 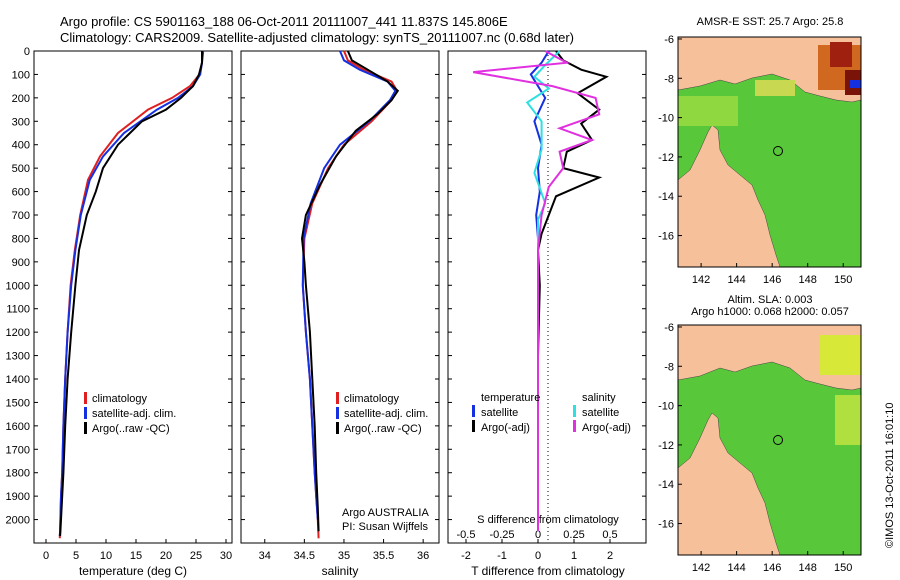 I want to click on salinity-series, so click(x=350, y=294).